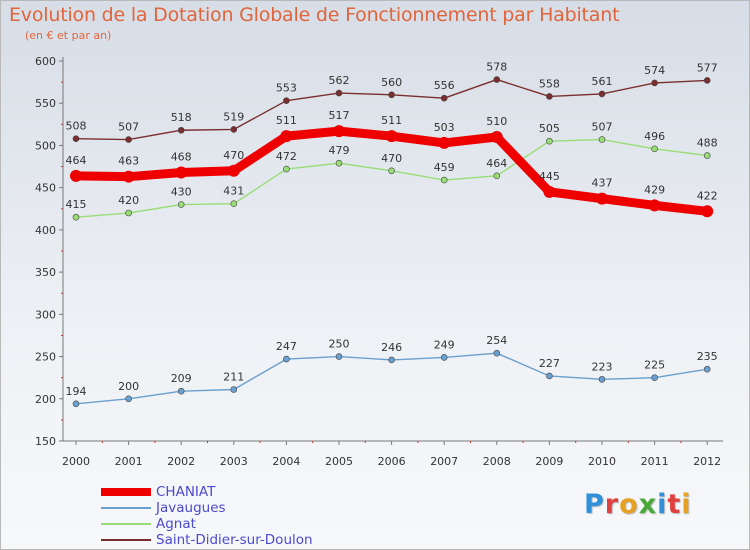 This screenshot has height=550, width=750. What do you see at coordinates (233, 191) in the screenshot?
I see `data-label-agnat: 431` at bounding box center [233, 191].